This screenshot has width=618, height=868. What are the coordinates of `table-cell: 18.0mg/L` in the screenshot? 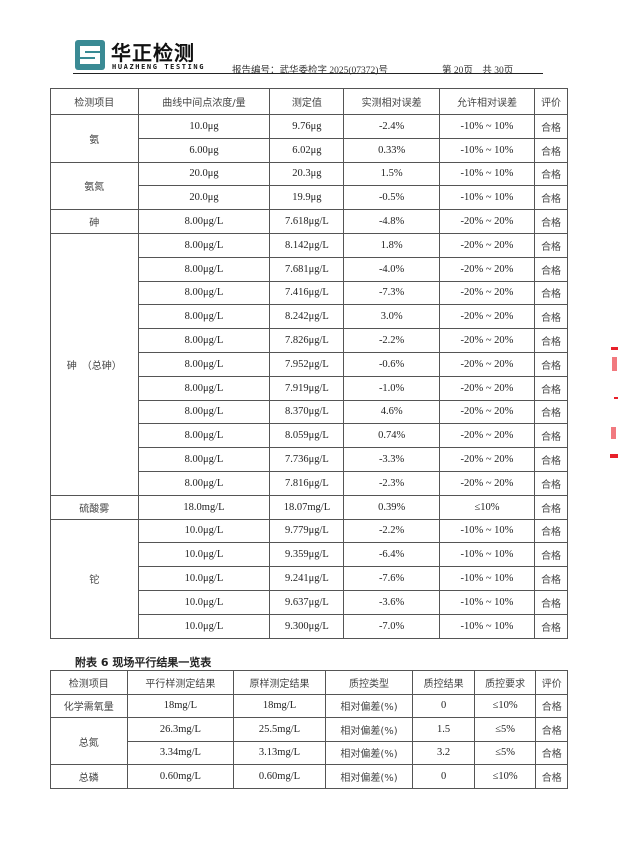 It's located at (204, 507).